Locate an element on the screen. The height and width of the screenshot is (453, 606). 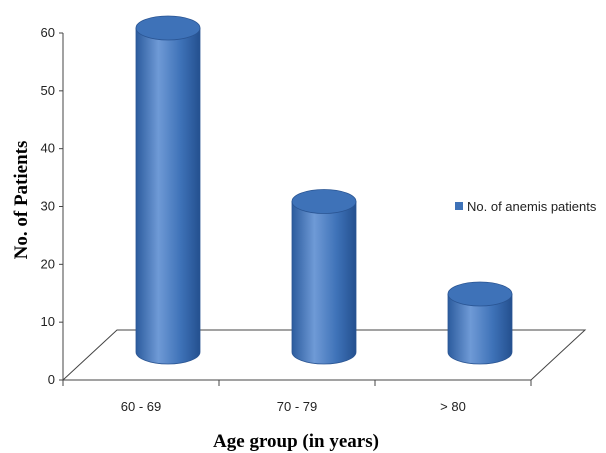
y-tick-label: 20 is located at coordinates (48, 263).